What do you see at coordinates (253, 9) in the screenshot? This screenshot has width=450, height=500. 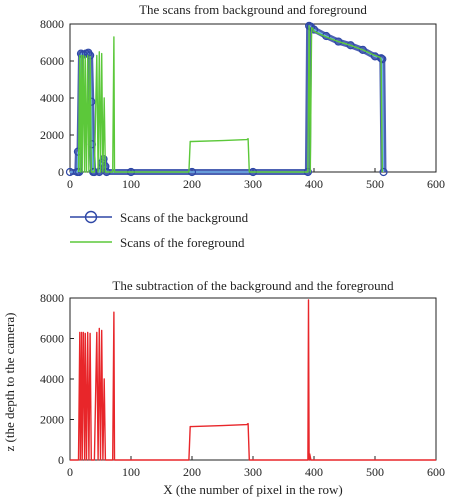 I see `chart1-title: The scans from background and foreground` at bounding box center [253, 9].